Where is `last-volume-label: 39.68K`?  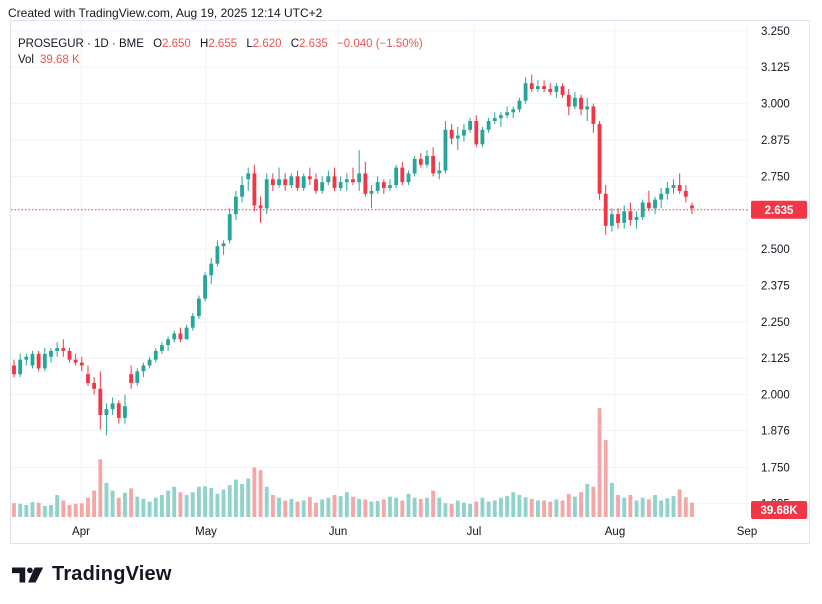
last-volume-label: 39.68K is located at coordinates (779, 511).